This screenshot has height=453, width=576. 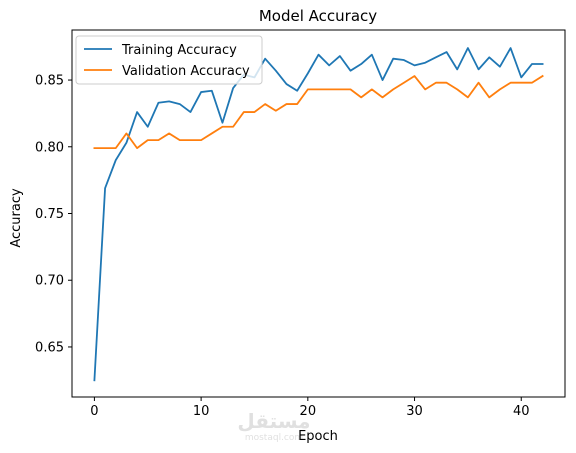 What do you see at coordinates (318, 436) in the screenshot?
I see `x-axis-label: Epoch` at bounding box center [318, 436].